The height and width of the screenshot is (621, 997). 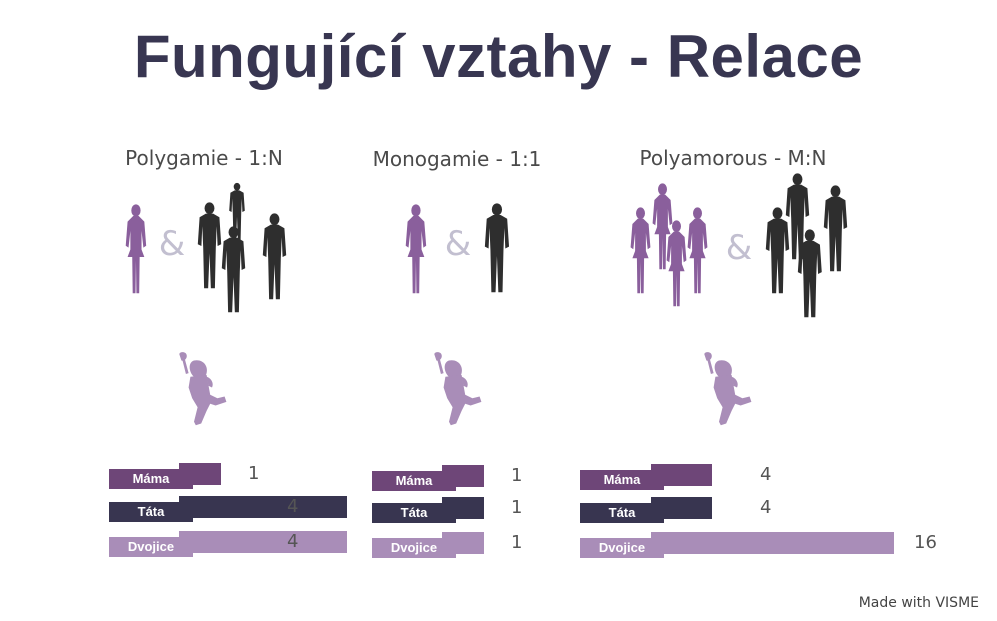 What do you see at coordinates (457, 159) in the screenshot?
I see `panel-title-monogamie: Monogamie - 1:1` at bounding box center [457, 159].